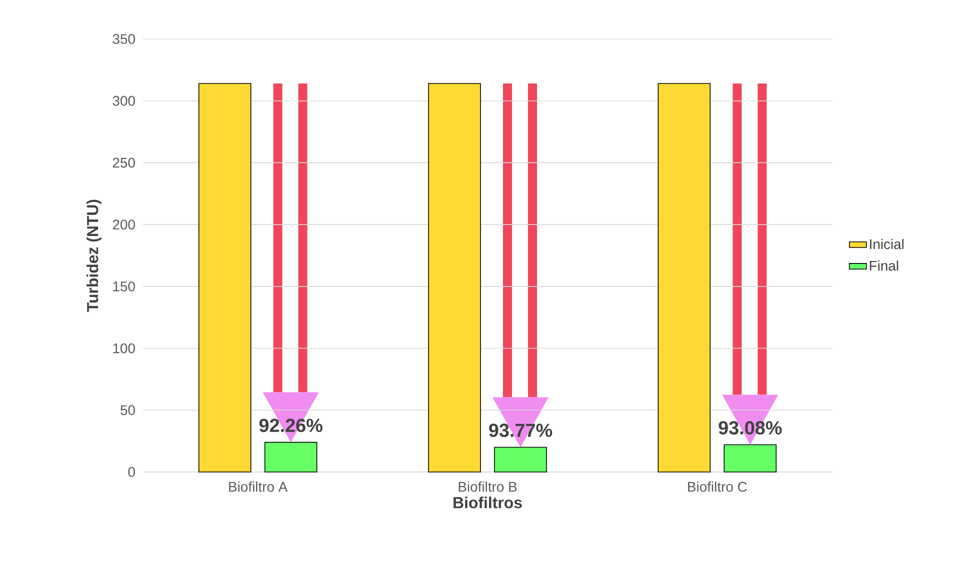 The height and width of the screenshot is (580, 967). Describe the element at coordinates (887, 244) in the screenshot. I see `legend-label: Inicial` at that location.